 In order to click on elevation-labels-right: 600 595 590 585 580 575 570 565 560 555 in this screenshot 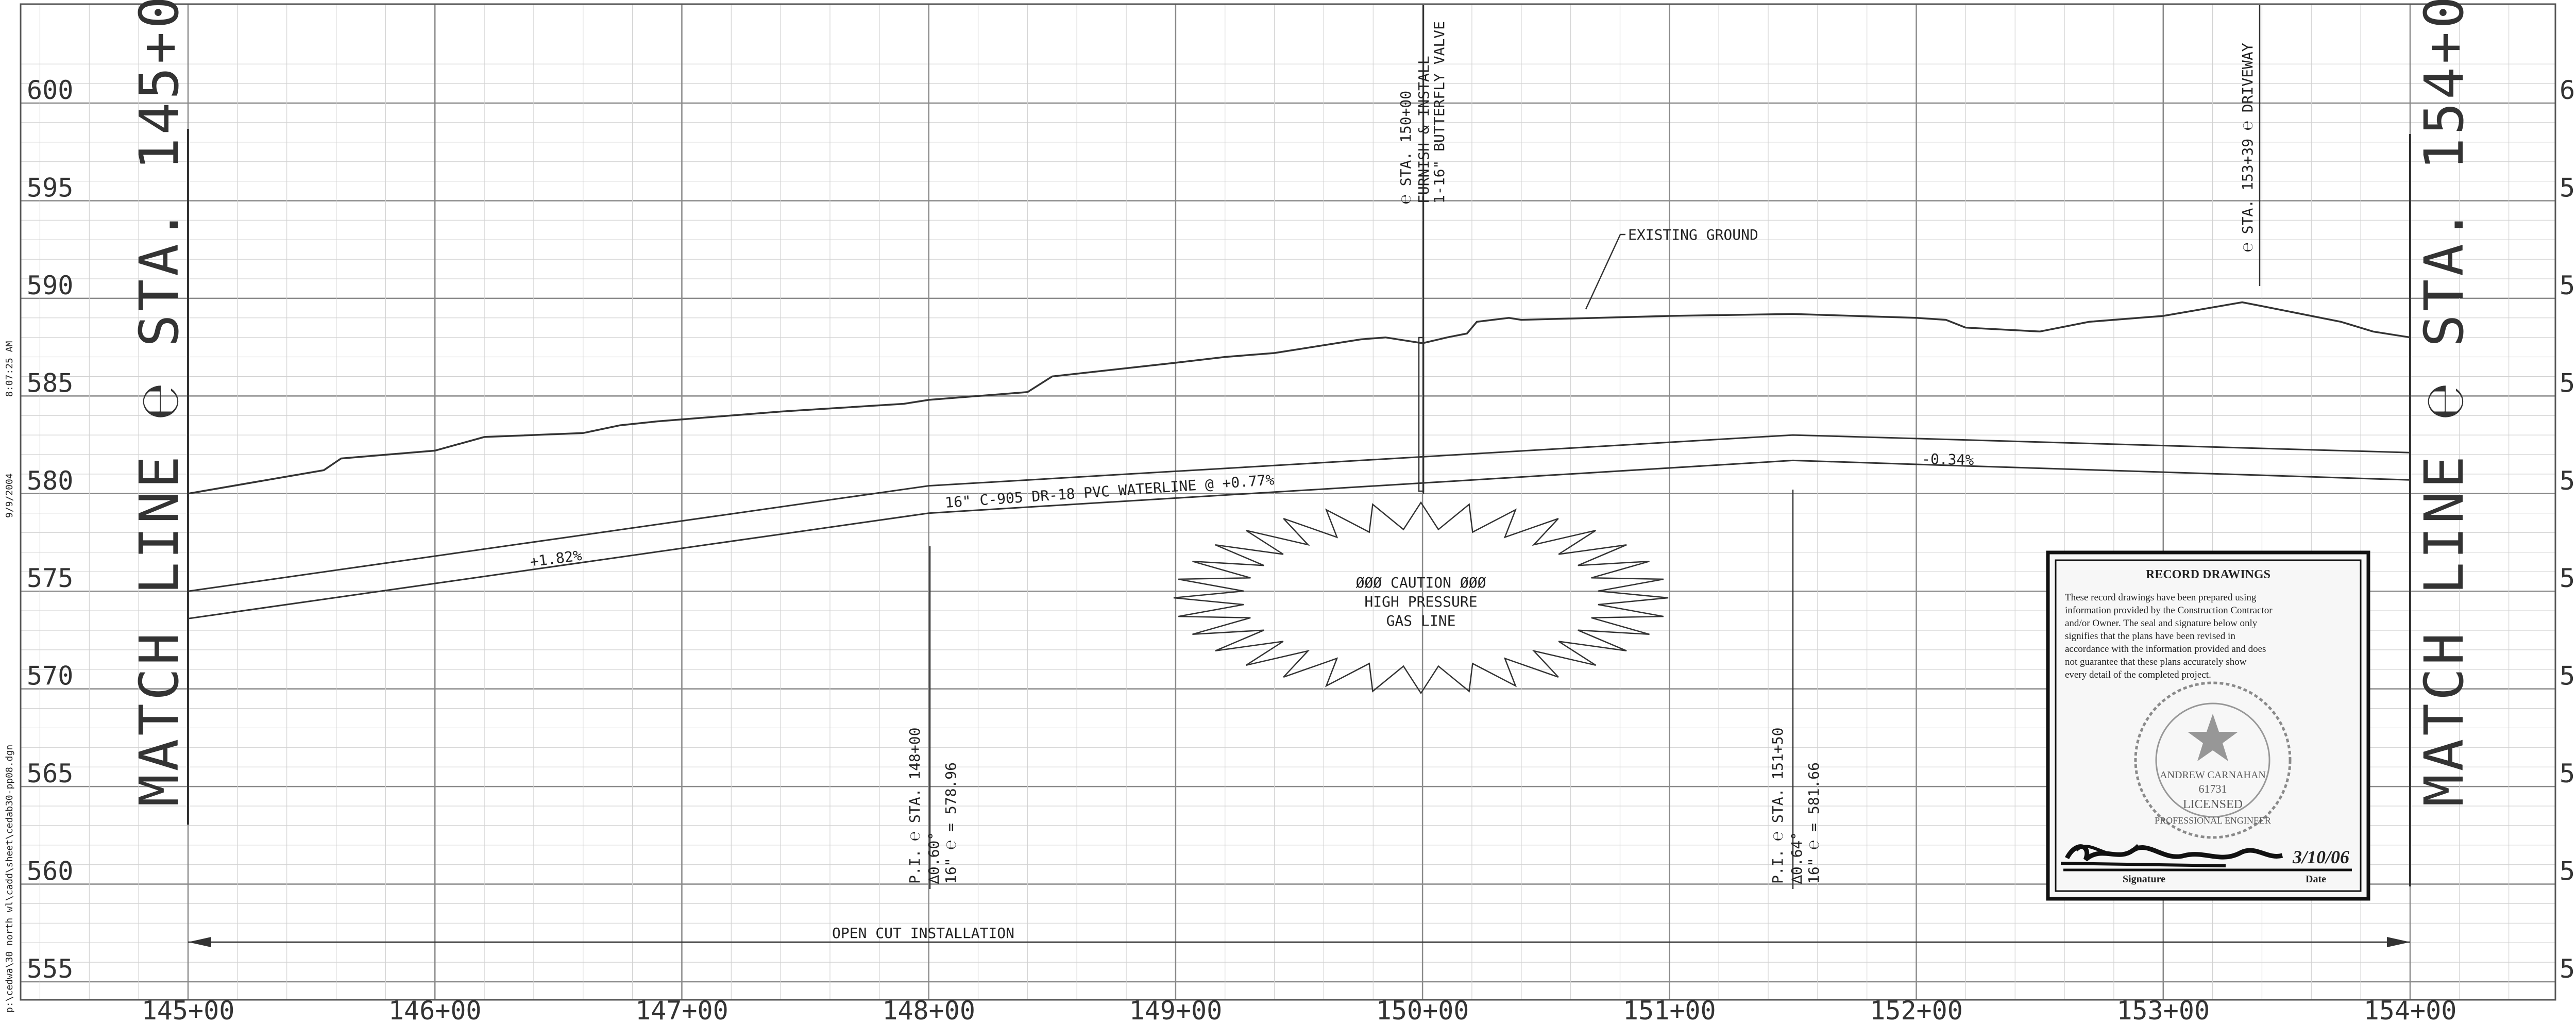, I will do `click(2568, 529)`.